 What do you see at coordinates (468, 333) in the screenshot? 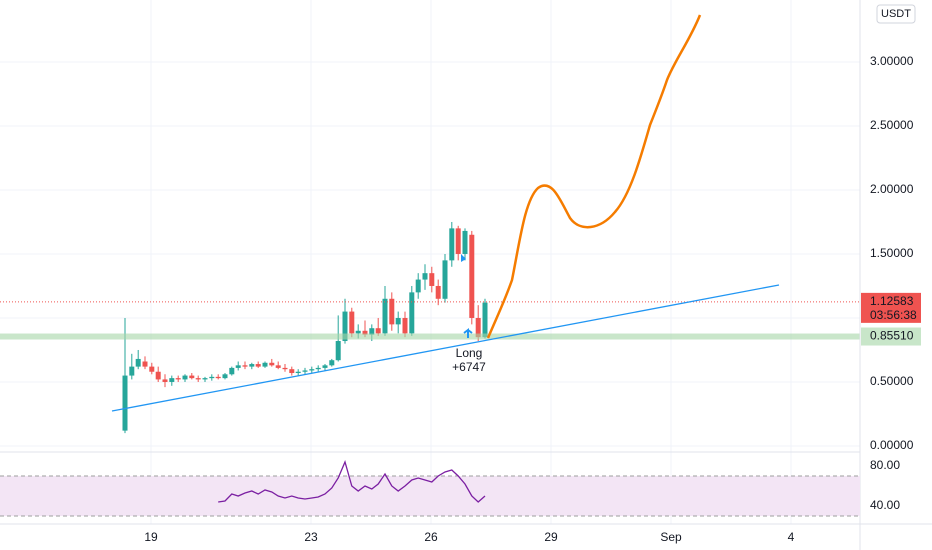
I see `long-arrow` at bounding box center [468, 333].